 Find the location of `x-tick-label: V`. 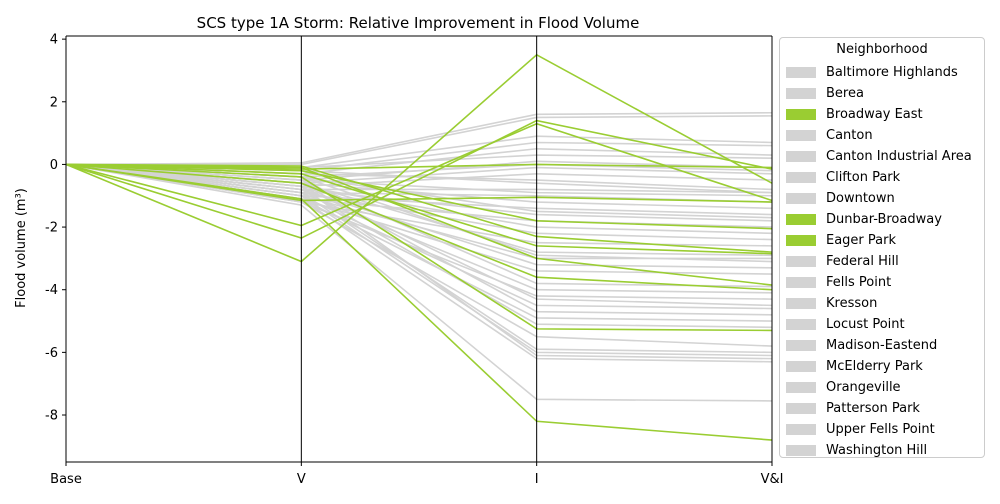

x-tick-label: V is located at coordinates (301, 479).